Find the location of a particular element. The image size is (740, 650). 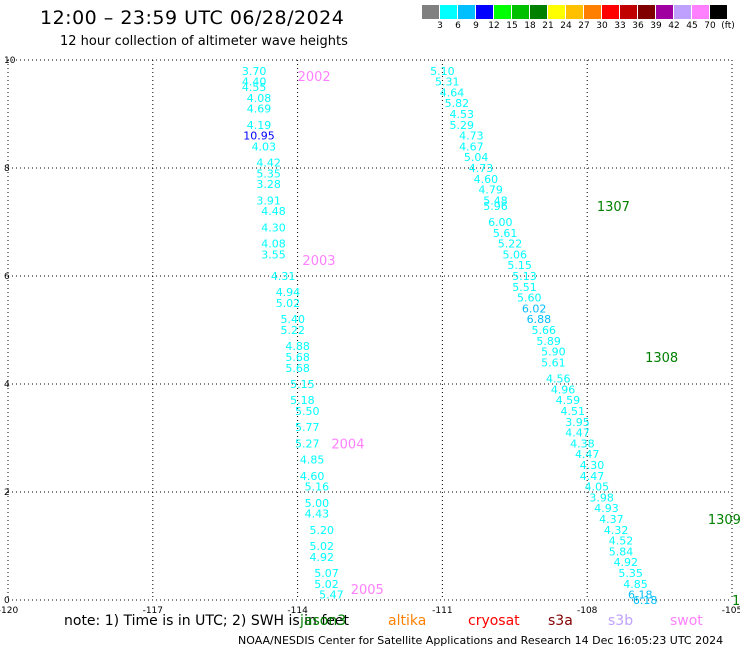

satellite-label-altika: altika is located at coordinates (407, 621).